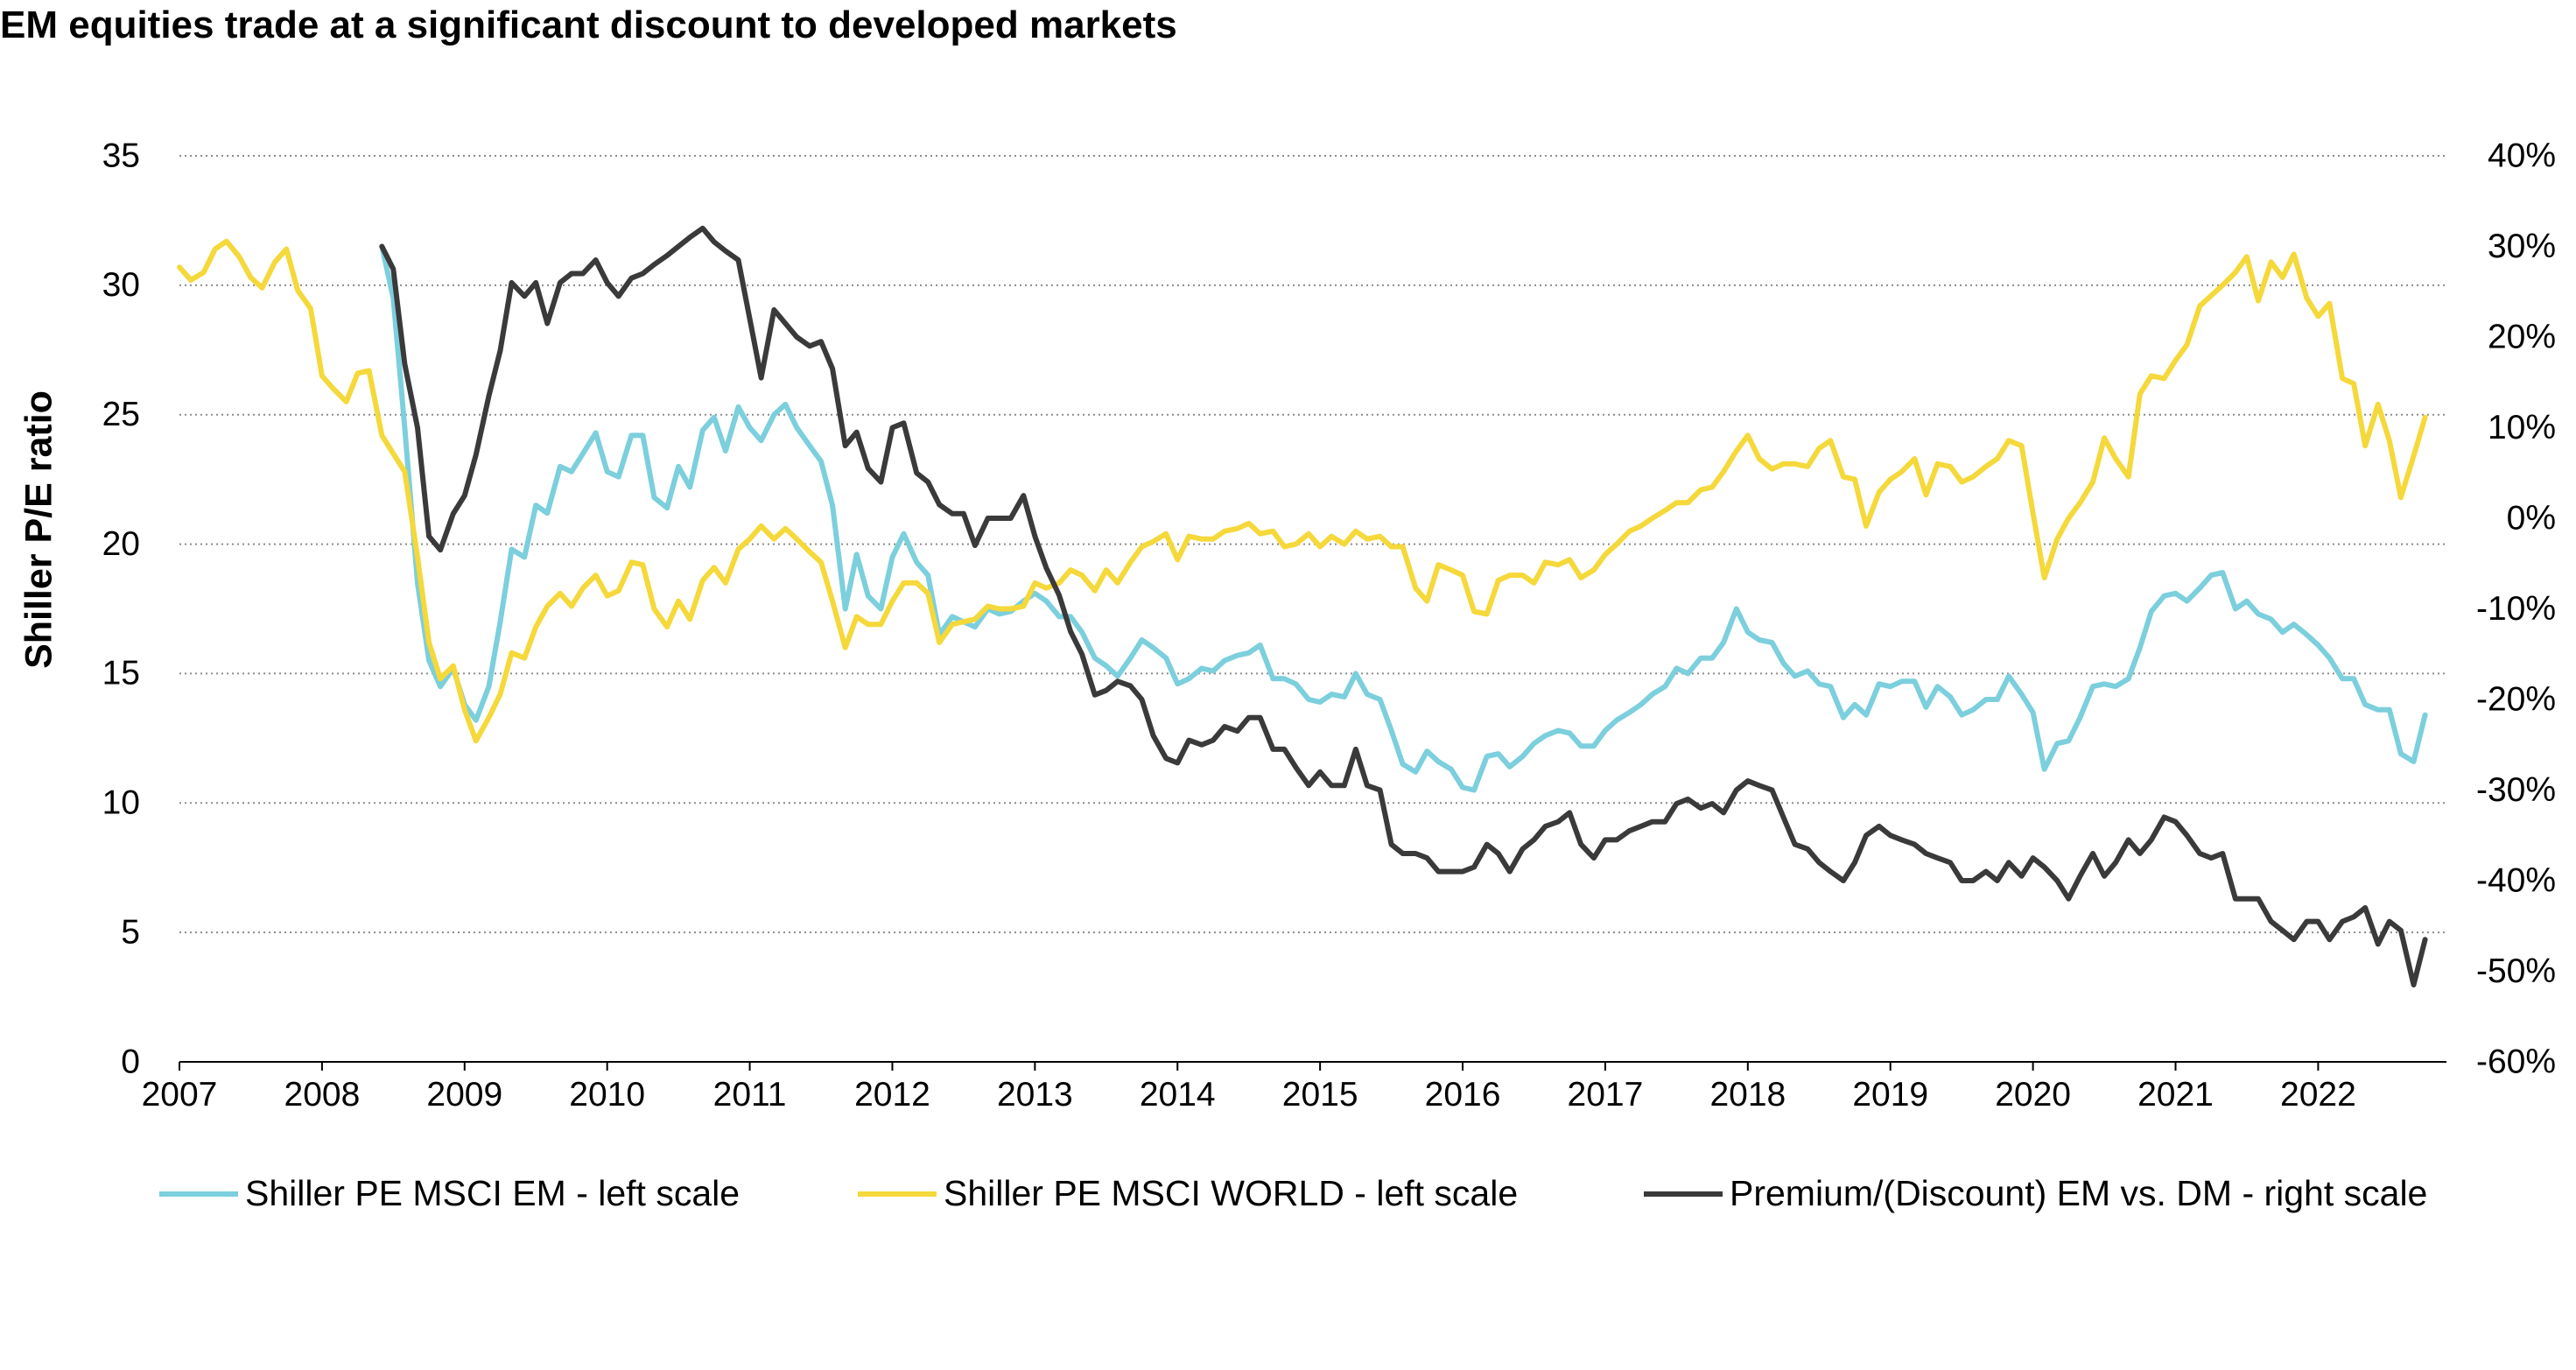 Image resolution: width=2576 pixels, height=1370 pixels. Describe the element at coordinates (39, 530) in the screenshot. I see `y-axis-label: Shiller P/E ratio` at that location.